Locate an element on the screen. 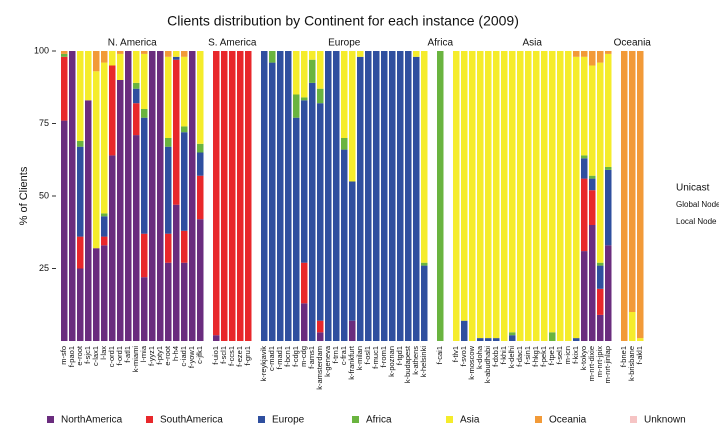 This screenshot has height=439, width=719. legend-label: Unknown is located at coordinates (665, 420).